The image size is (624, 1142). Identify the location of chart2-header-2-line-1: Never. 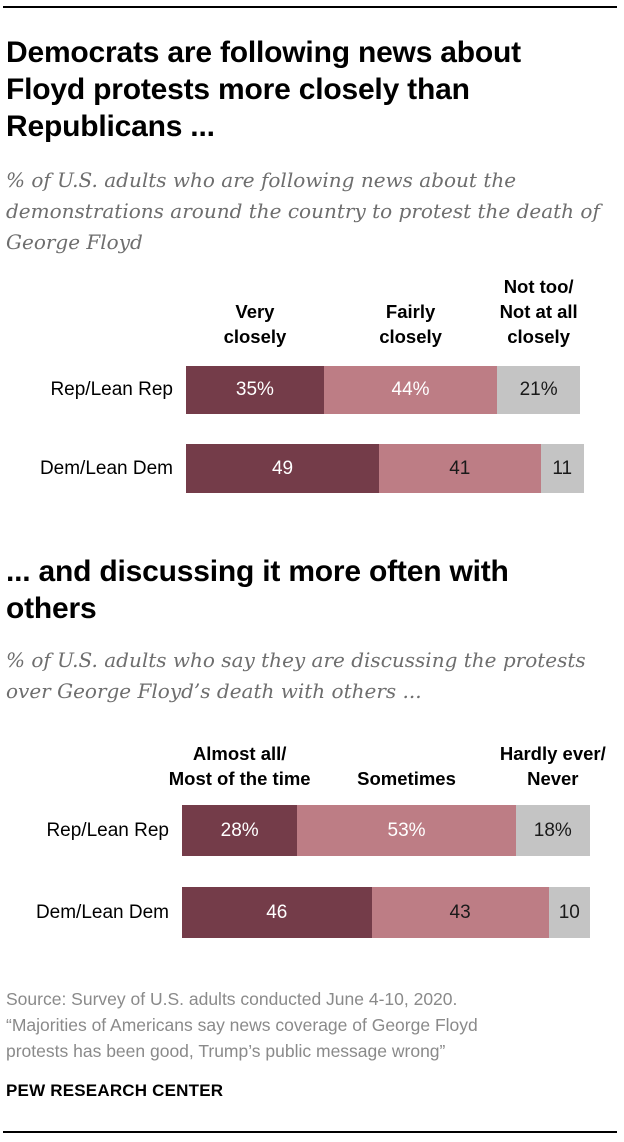
(553, 778).